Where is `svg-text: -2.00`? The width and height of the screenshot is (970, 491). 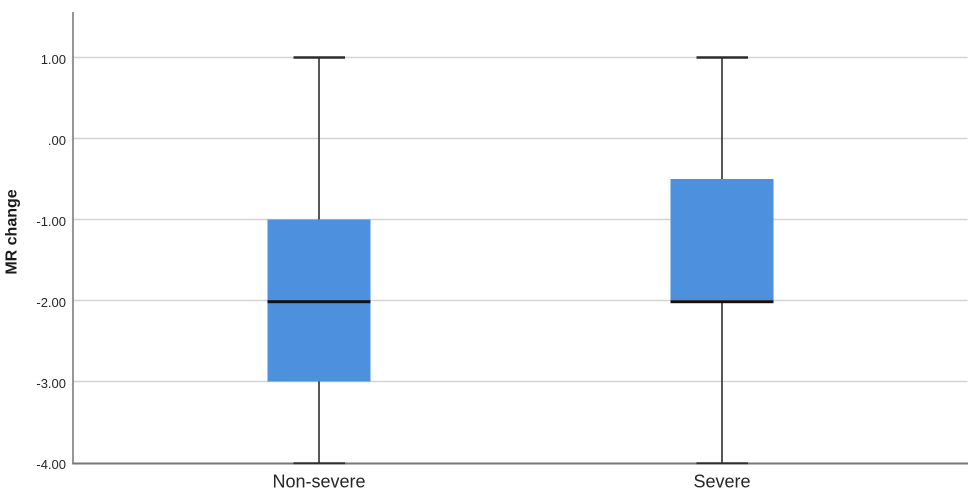 svg-text: -2.00 is located at coordinates (51, 302).